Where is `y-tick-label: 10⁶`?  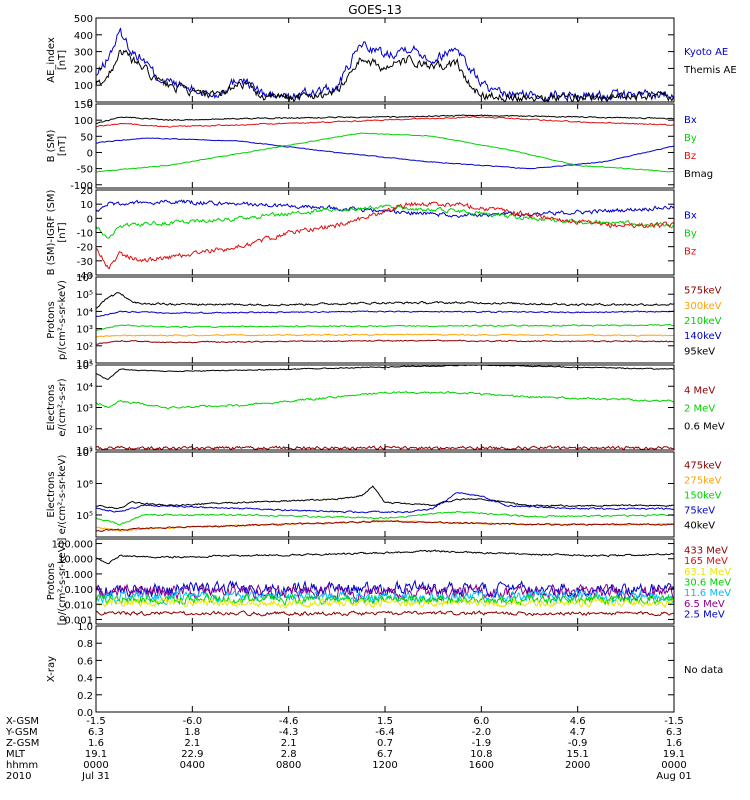 y-tick-label: 10⁶ is located at coordinates (84, 278).